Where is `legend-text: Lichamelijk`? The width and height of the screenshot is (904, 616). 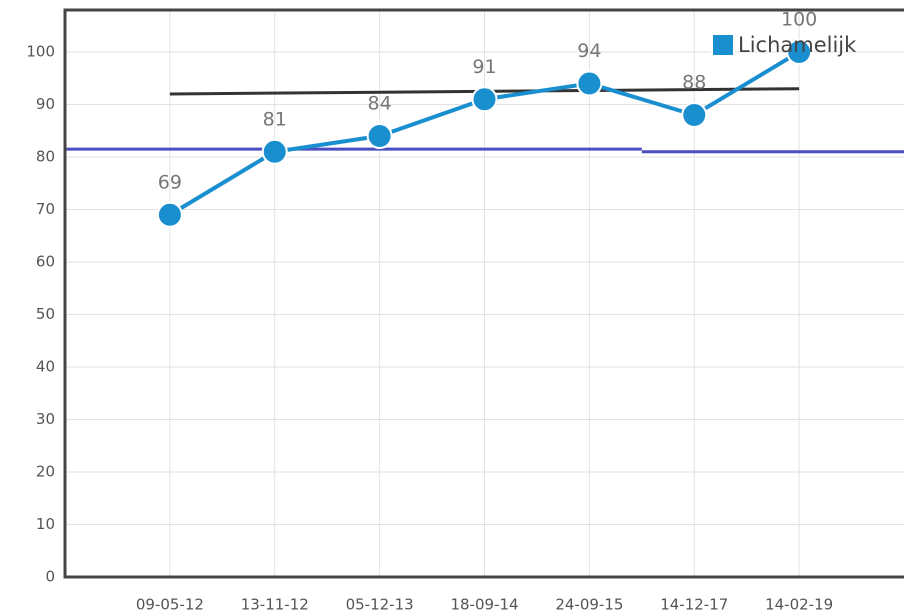
legend-text: Lichamelijk is located at coordinates (797, 45).